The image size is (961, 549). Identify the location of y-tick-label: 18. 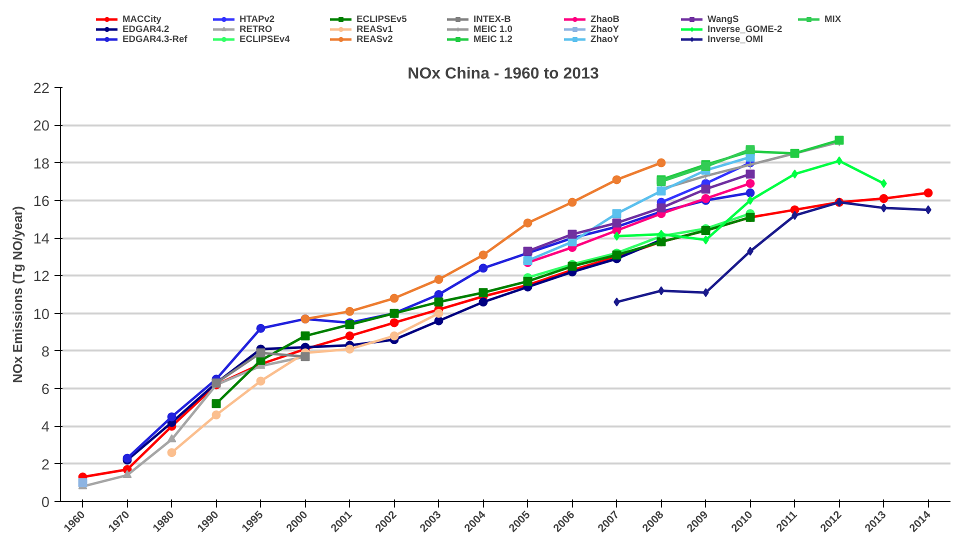
(41, 164).